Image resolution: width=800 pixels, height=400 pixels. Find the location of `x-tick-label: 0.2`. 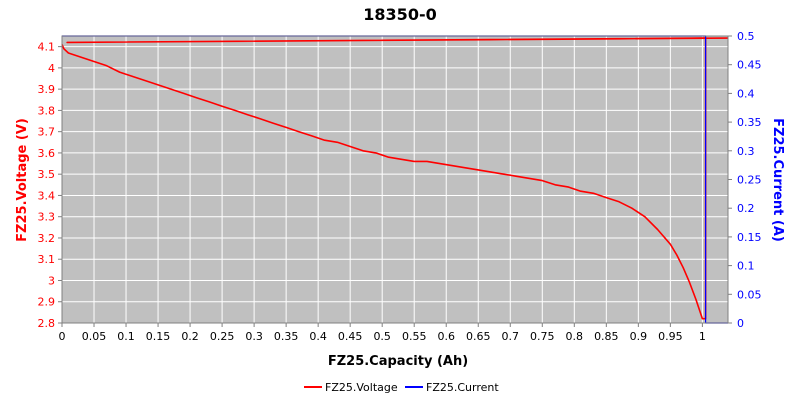

x-tick-label: 0.2 is located at coordinates (190, 336).